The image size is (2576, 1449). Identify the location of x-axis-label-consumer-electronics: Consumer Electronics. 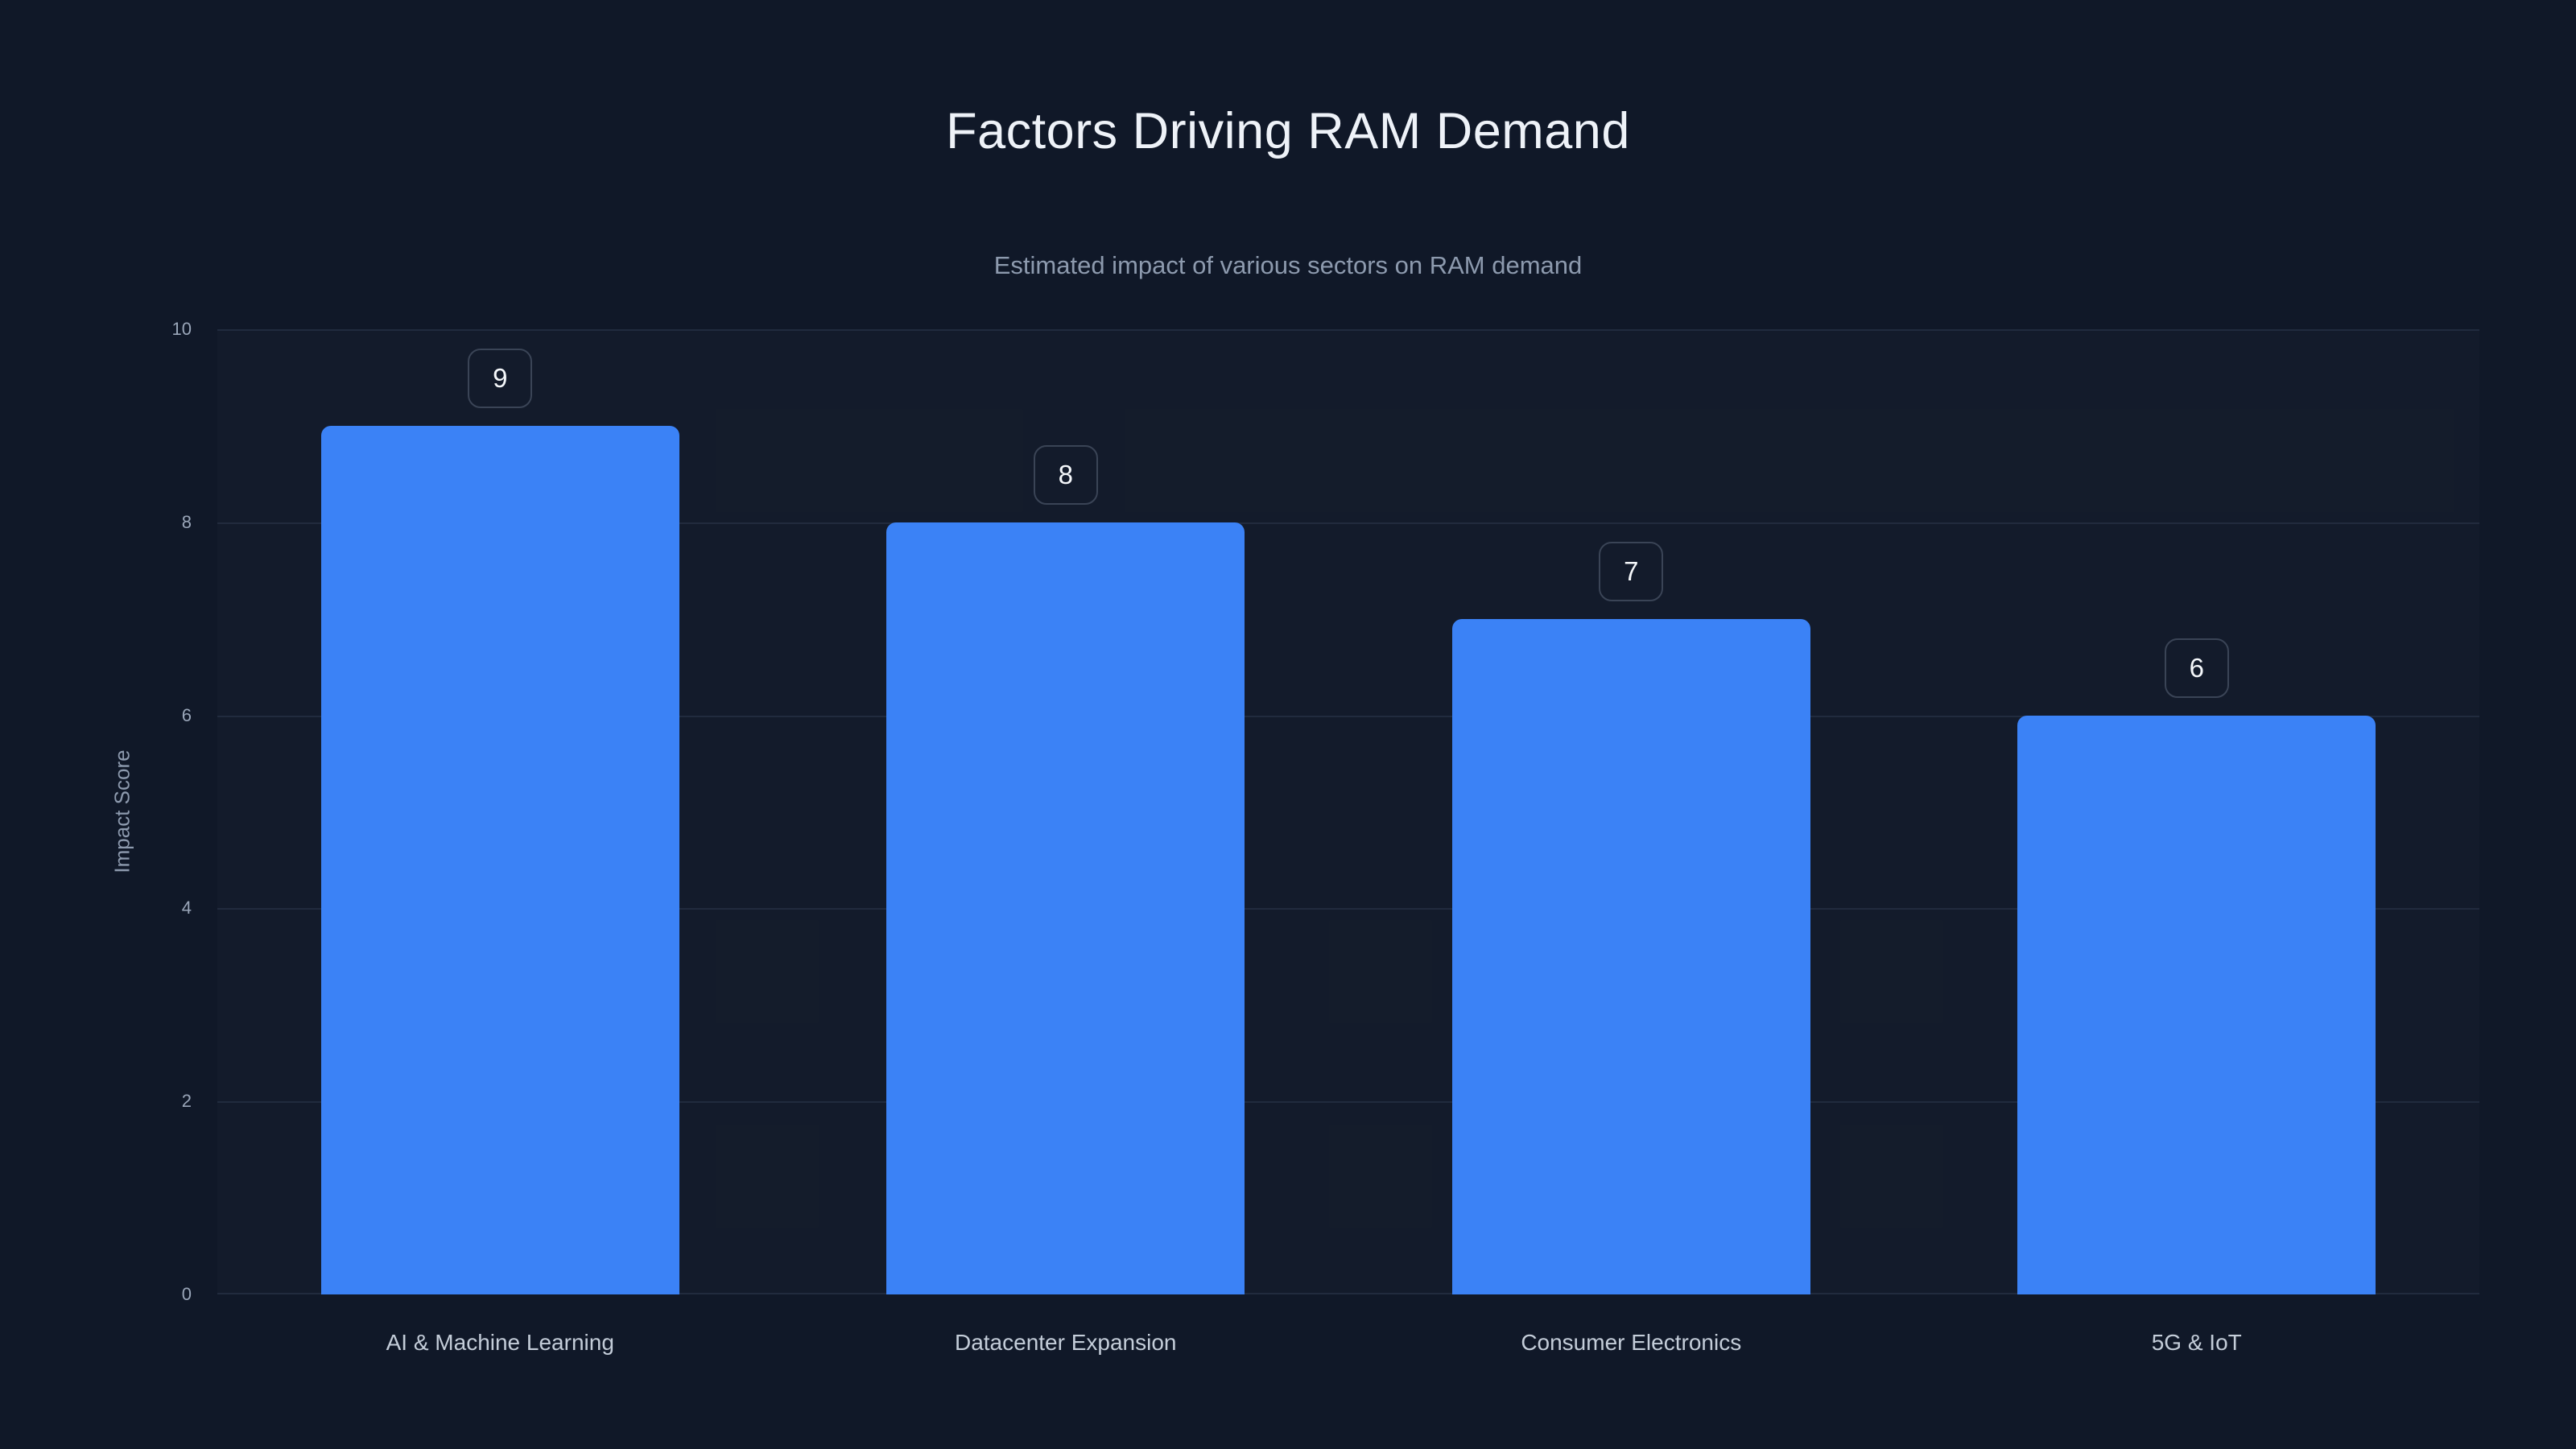
(1631, 1342).